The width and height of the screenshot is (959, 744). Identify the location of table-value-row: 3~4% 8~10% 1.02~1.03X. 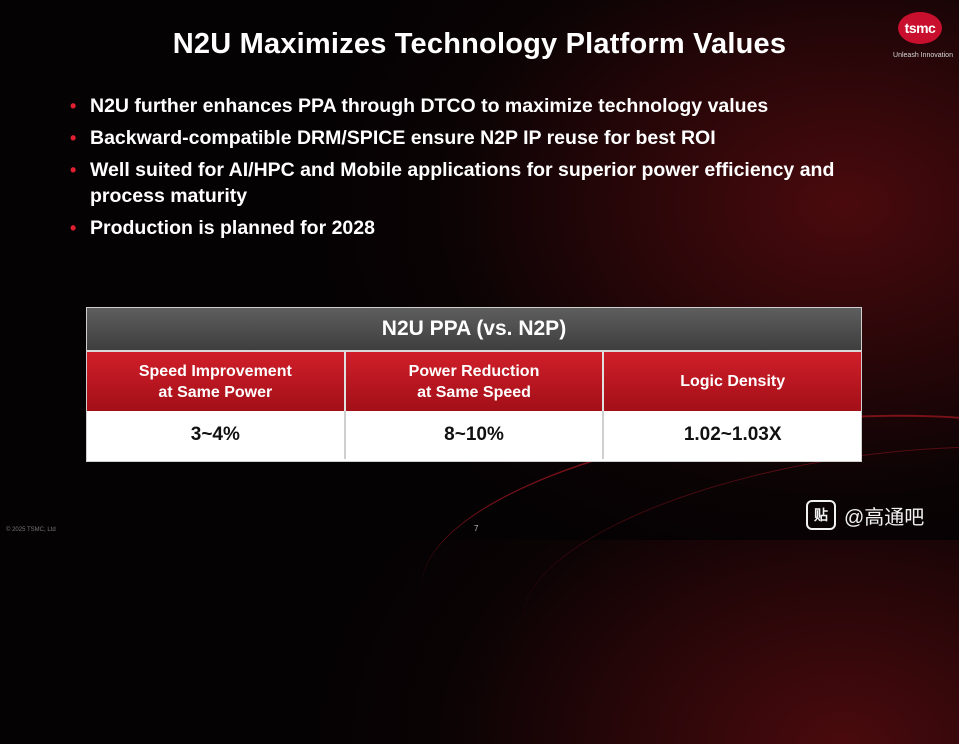
(474, 435).